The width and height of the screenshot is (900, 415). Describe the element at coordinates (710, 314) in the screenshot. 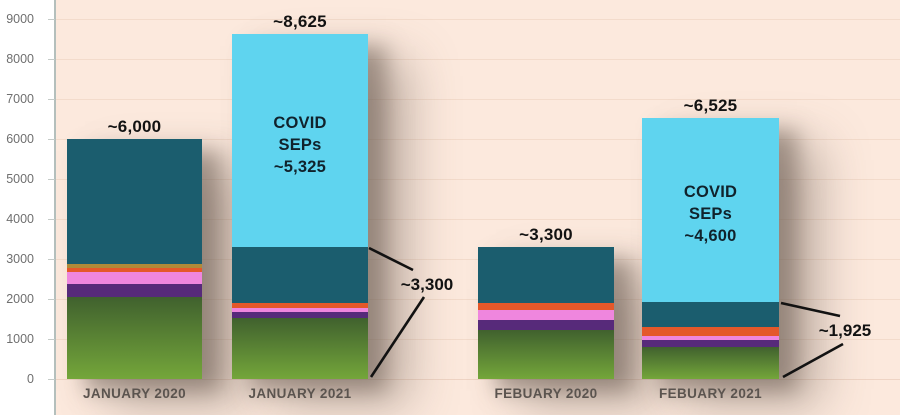

I see `segment-teal-febuary-2021` at that location.